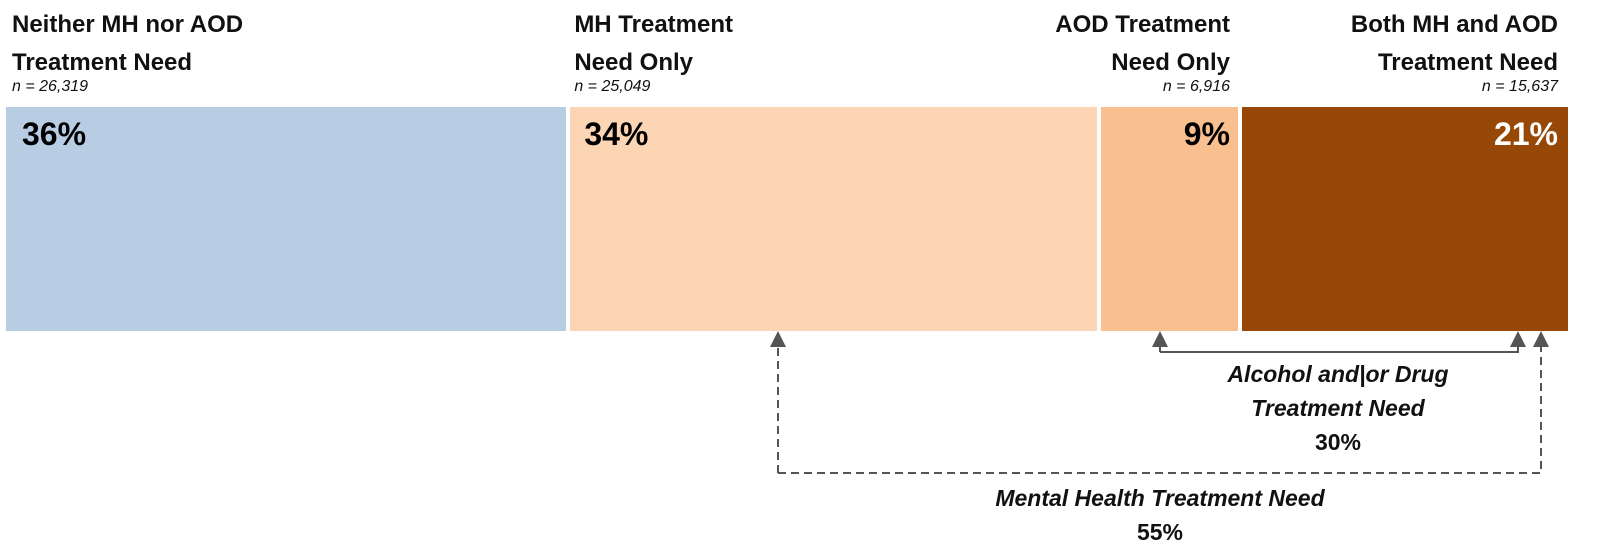  I want to click on annotation-value: 30%, so click(1338, 442).